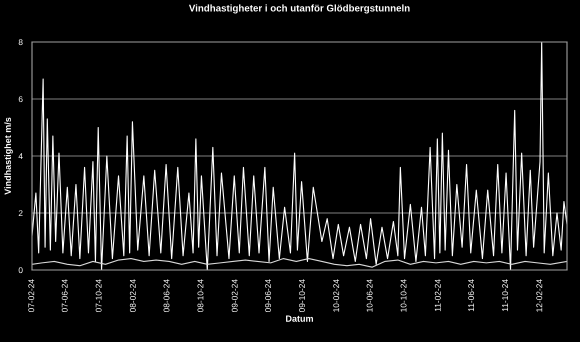  What do you see at coordinates (99, 295) in the screenshot?
I see `x-tick-label: 07-10-24` at bounding box center [99, 295].